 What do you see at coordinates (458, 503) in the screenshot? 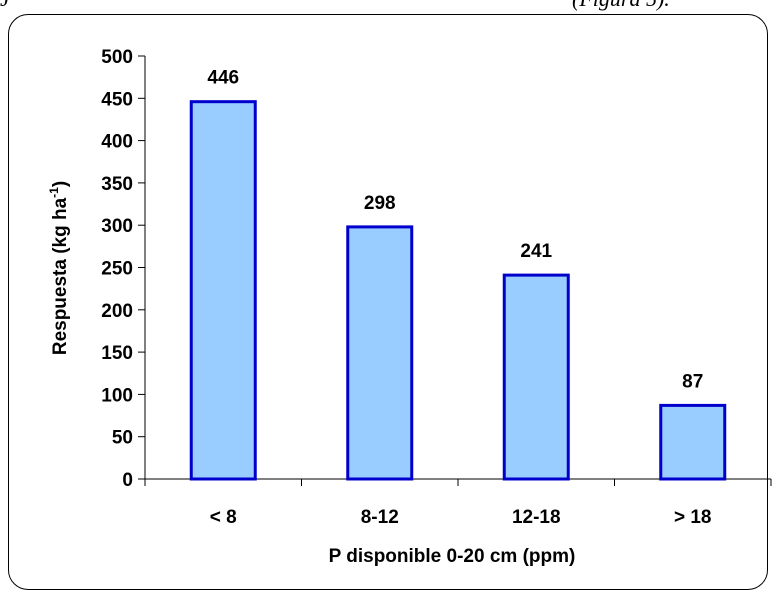
I see `x-axis: < 8 8-12 12-18 > 18` at bounding box center [458, 503].